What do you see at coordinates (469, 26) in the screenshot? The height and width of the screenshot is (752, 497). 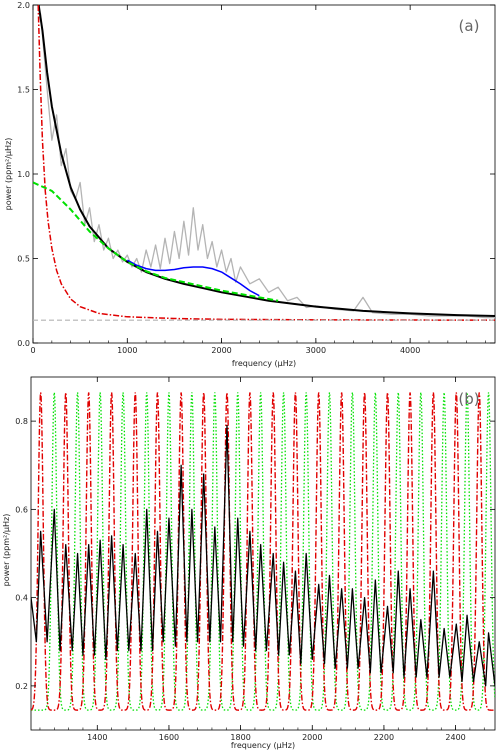 I see `panel-a-tag: (a)` at bounding box center [469, 26].